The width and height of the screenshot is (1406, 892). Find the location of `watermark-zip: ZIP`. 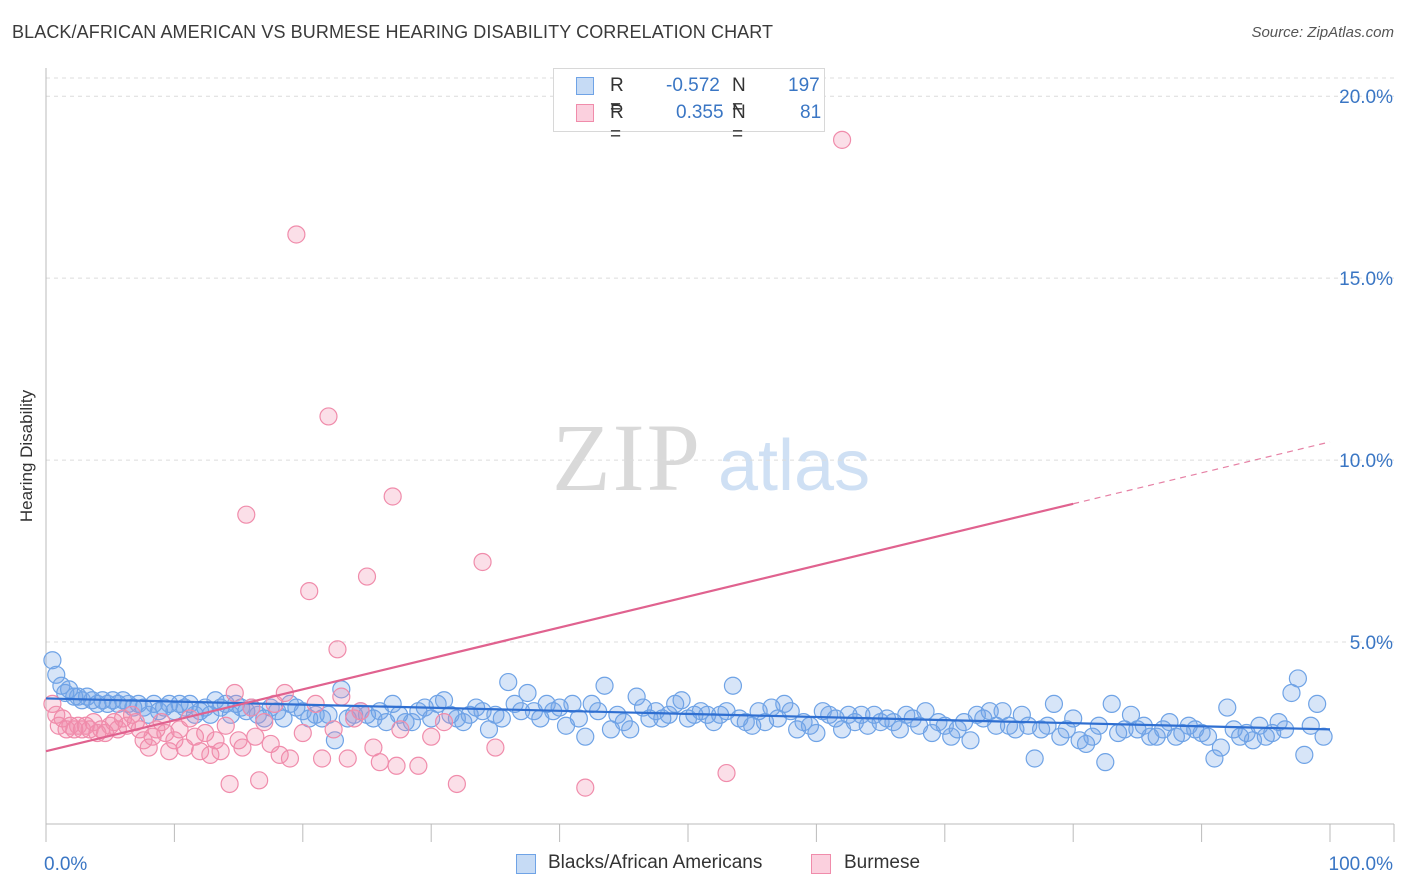

watermark-zip: ZIP is located at coordinates (627, 457).